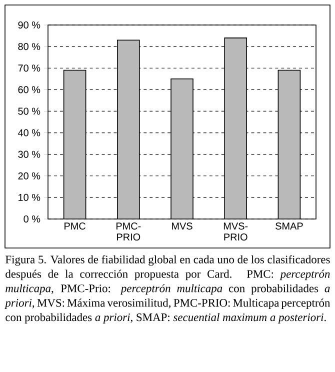  Describe the element at coordinates (29, 46) in the screenshot. I see `y-tick-label: 80 %` at that location.